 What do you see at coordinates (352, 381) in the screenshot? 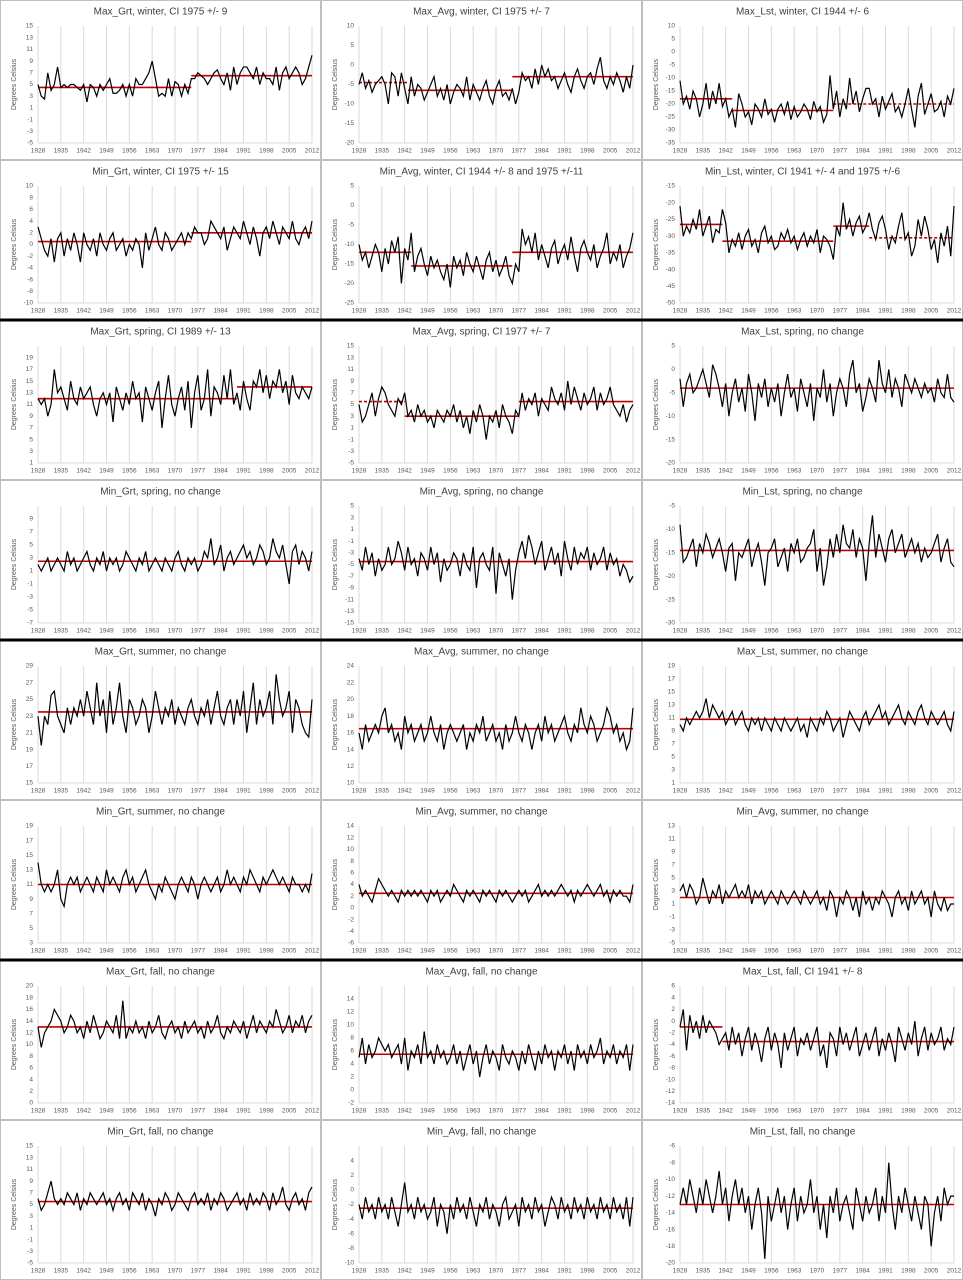
I see `y-tick-label: 9` at bounding box center [352, 381].